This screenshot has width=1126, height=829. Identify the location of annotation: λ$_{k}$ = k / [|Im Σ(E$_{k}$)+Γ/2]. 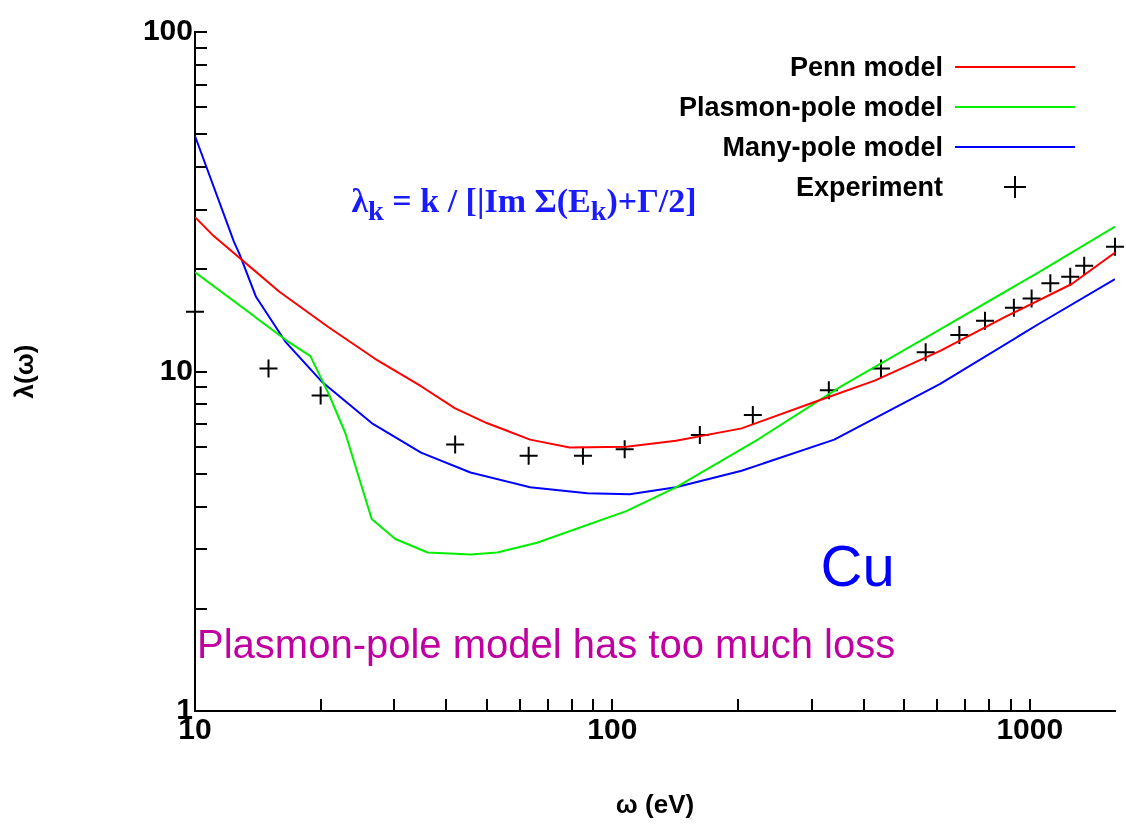
(524, 204).